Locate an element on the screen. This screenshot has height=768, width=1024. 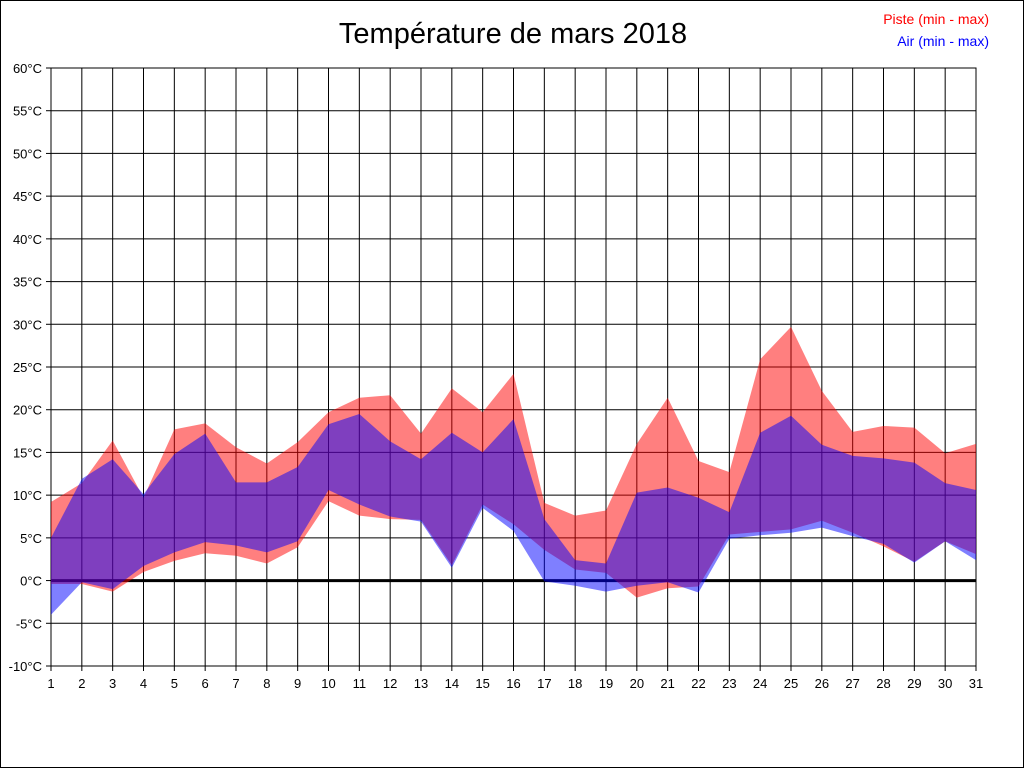
x-tick-label: 26 is located at coordinates (822, 683).